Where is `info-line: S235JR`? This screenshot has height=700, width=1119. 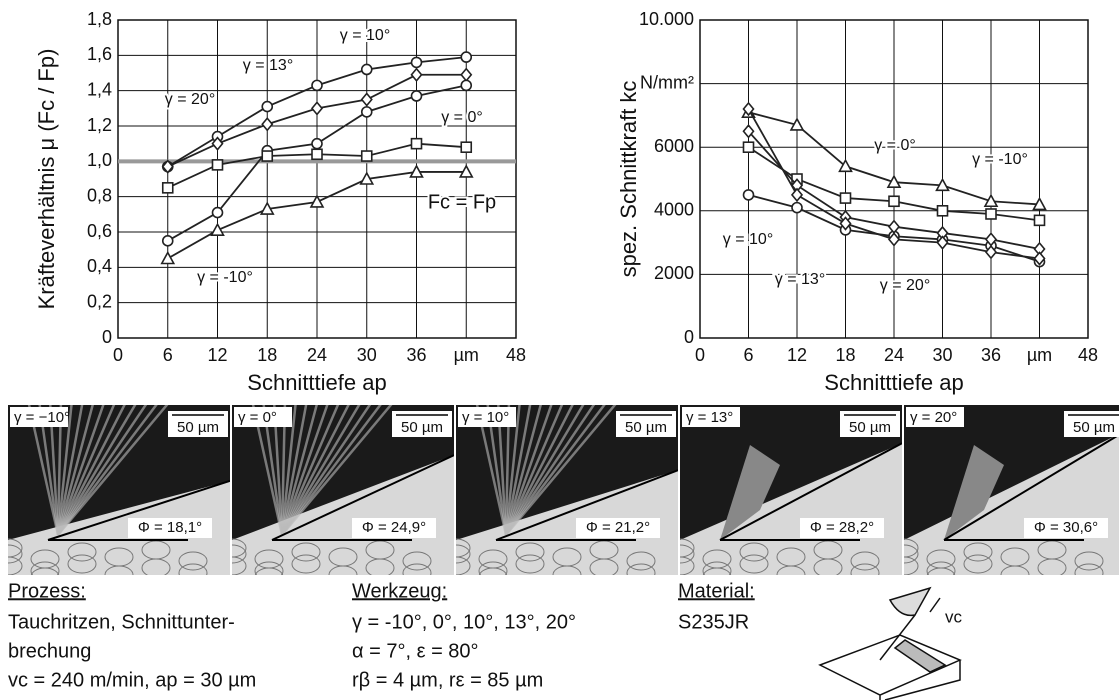 info-line: S235JR is located at coordinates (713, 622).